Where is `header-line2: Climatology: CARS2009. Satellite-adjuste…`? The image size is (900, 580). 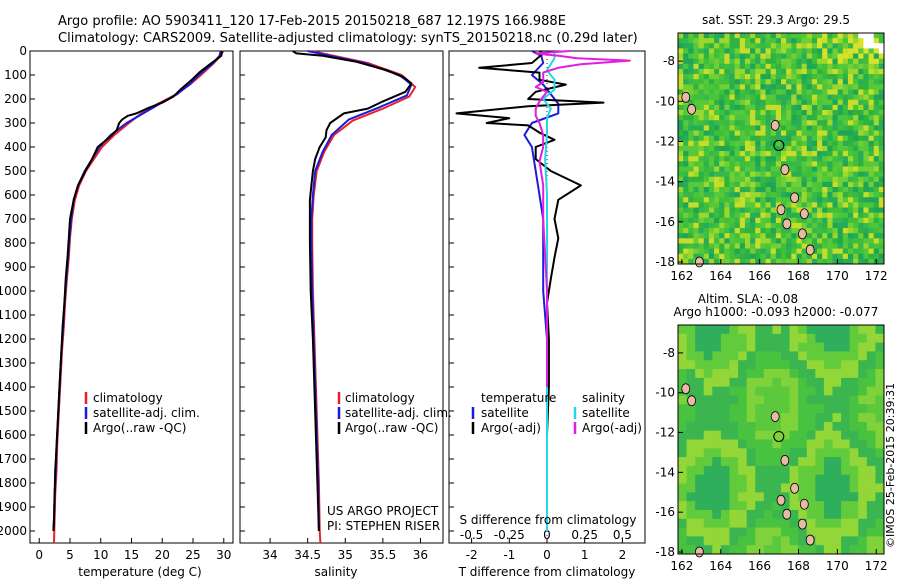 header-line2: Climatology: CARS2009. Satellite-adjuste… is located at coordinates (348, 38).